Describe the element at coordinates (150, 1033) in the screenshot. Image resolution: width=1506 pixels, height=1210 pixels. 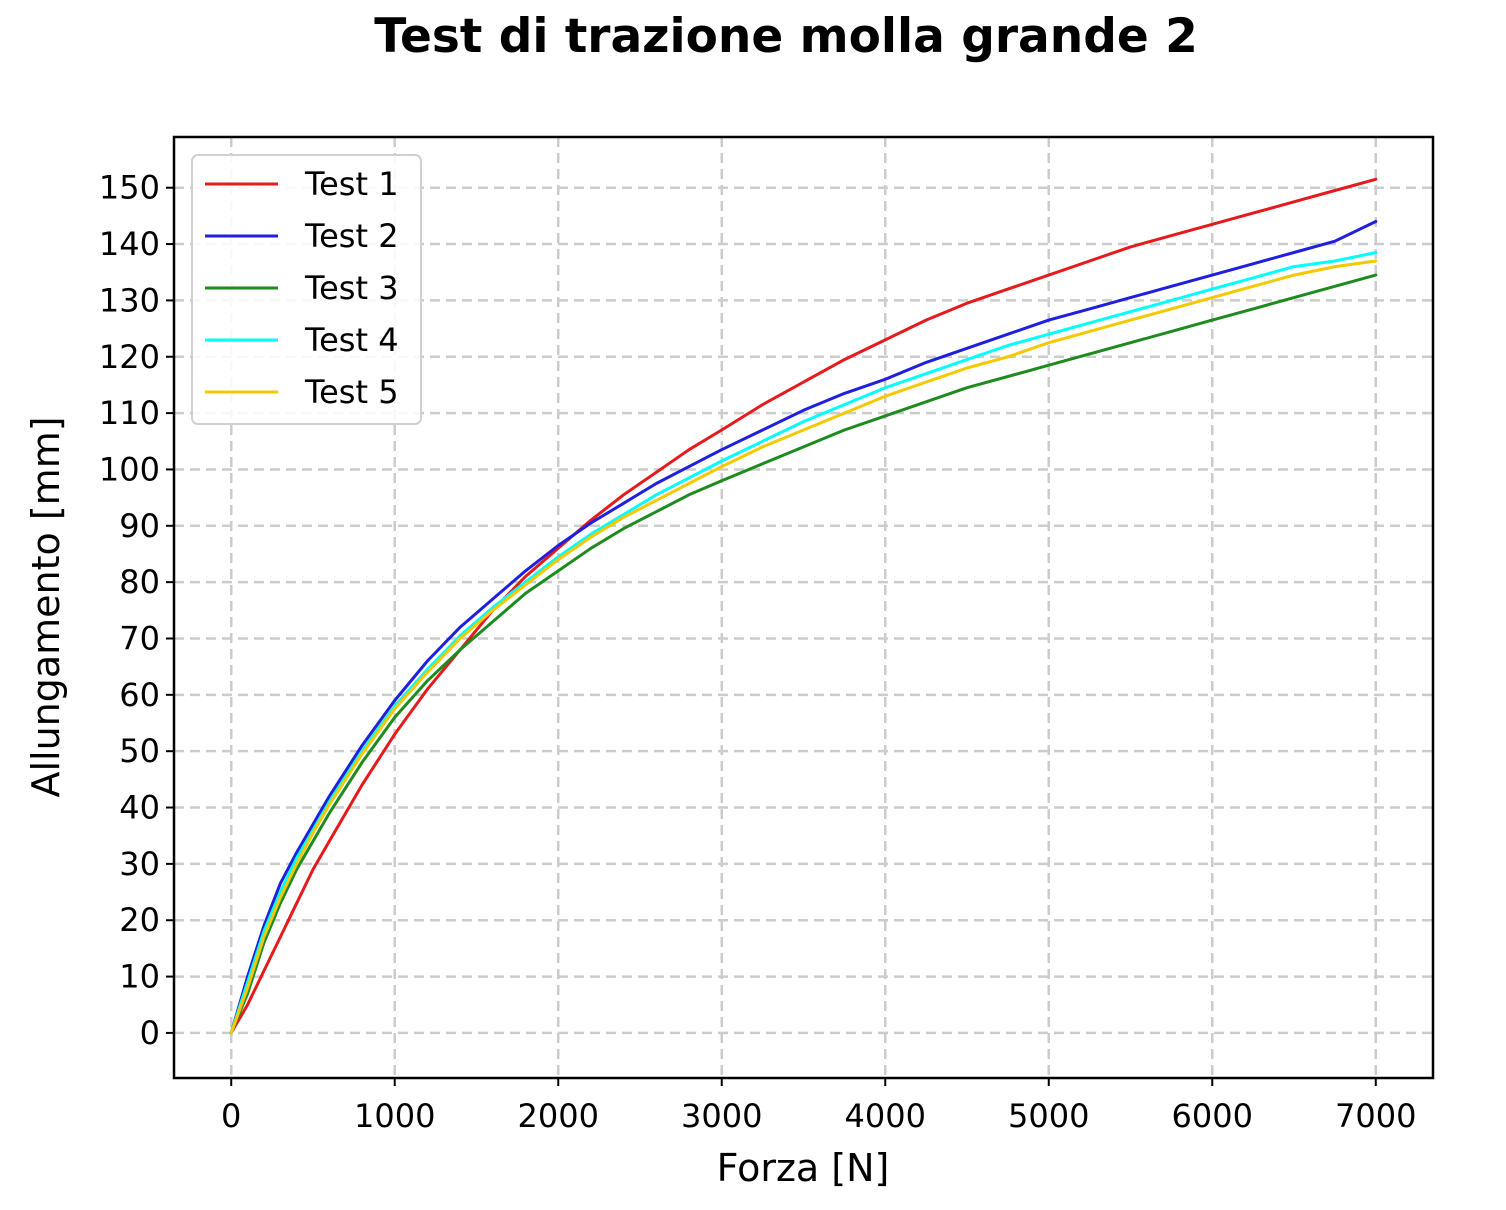
I see `y-tick-label: 0` at that location.